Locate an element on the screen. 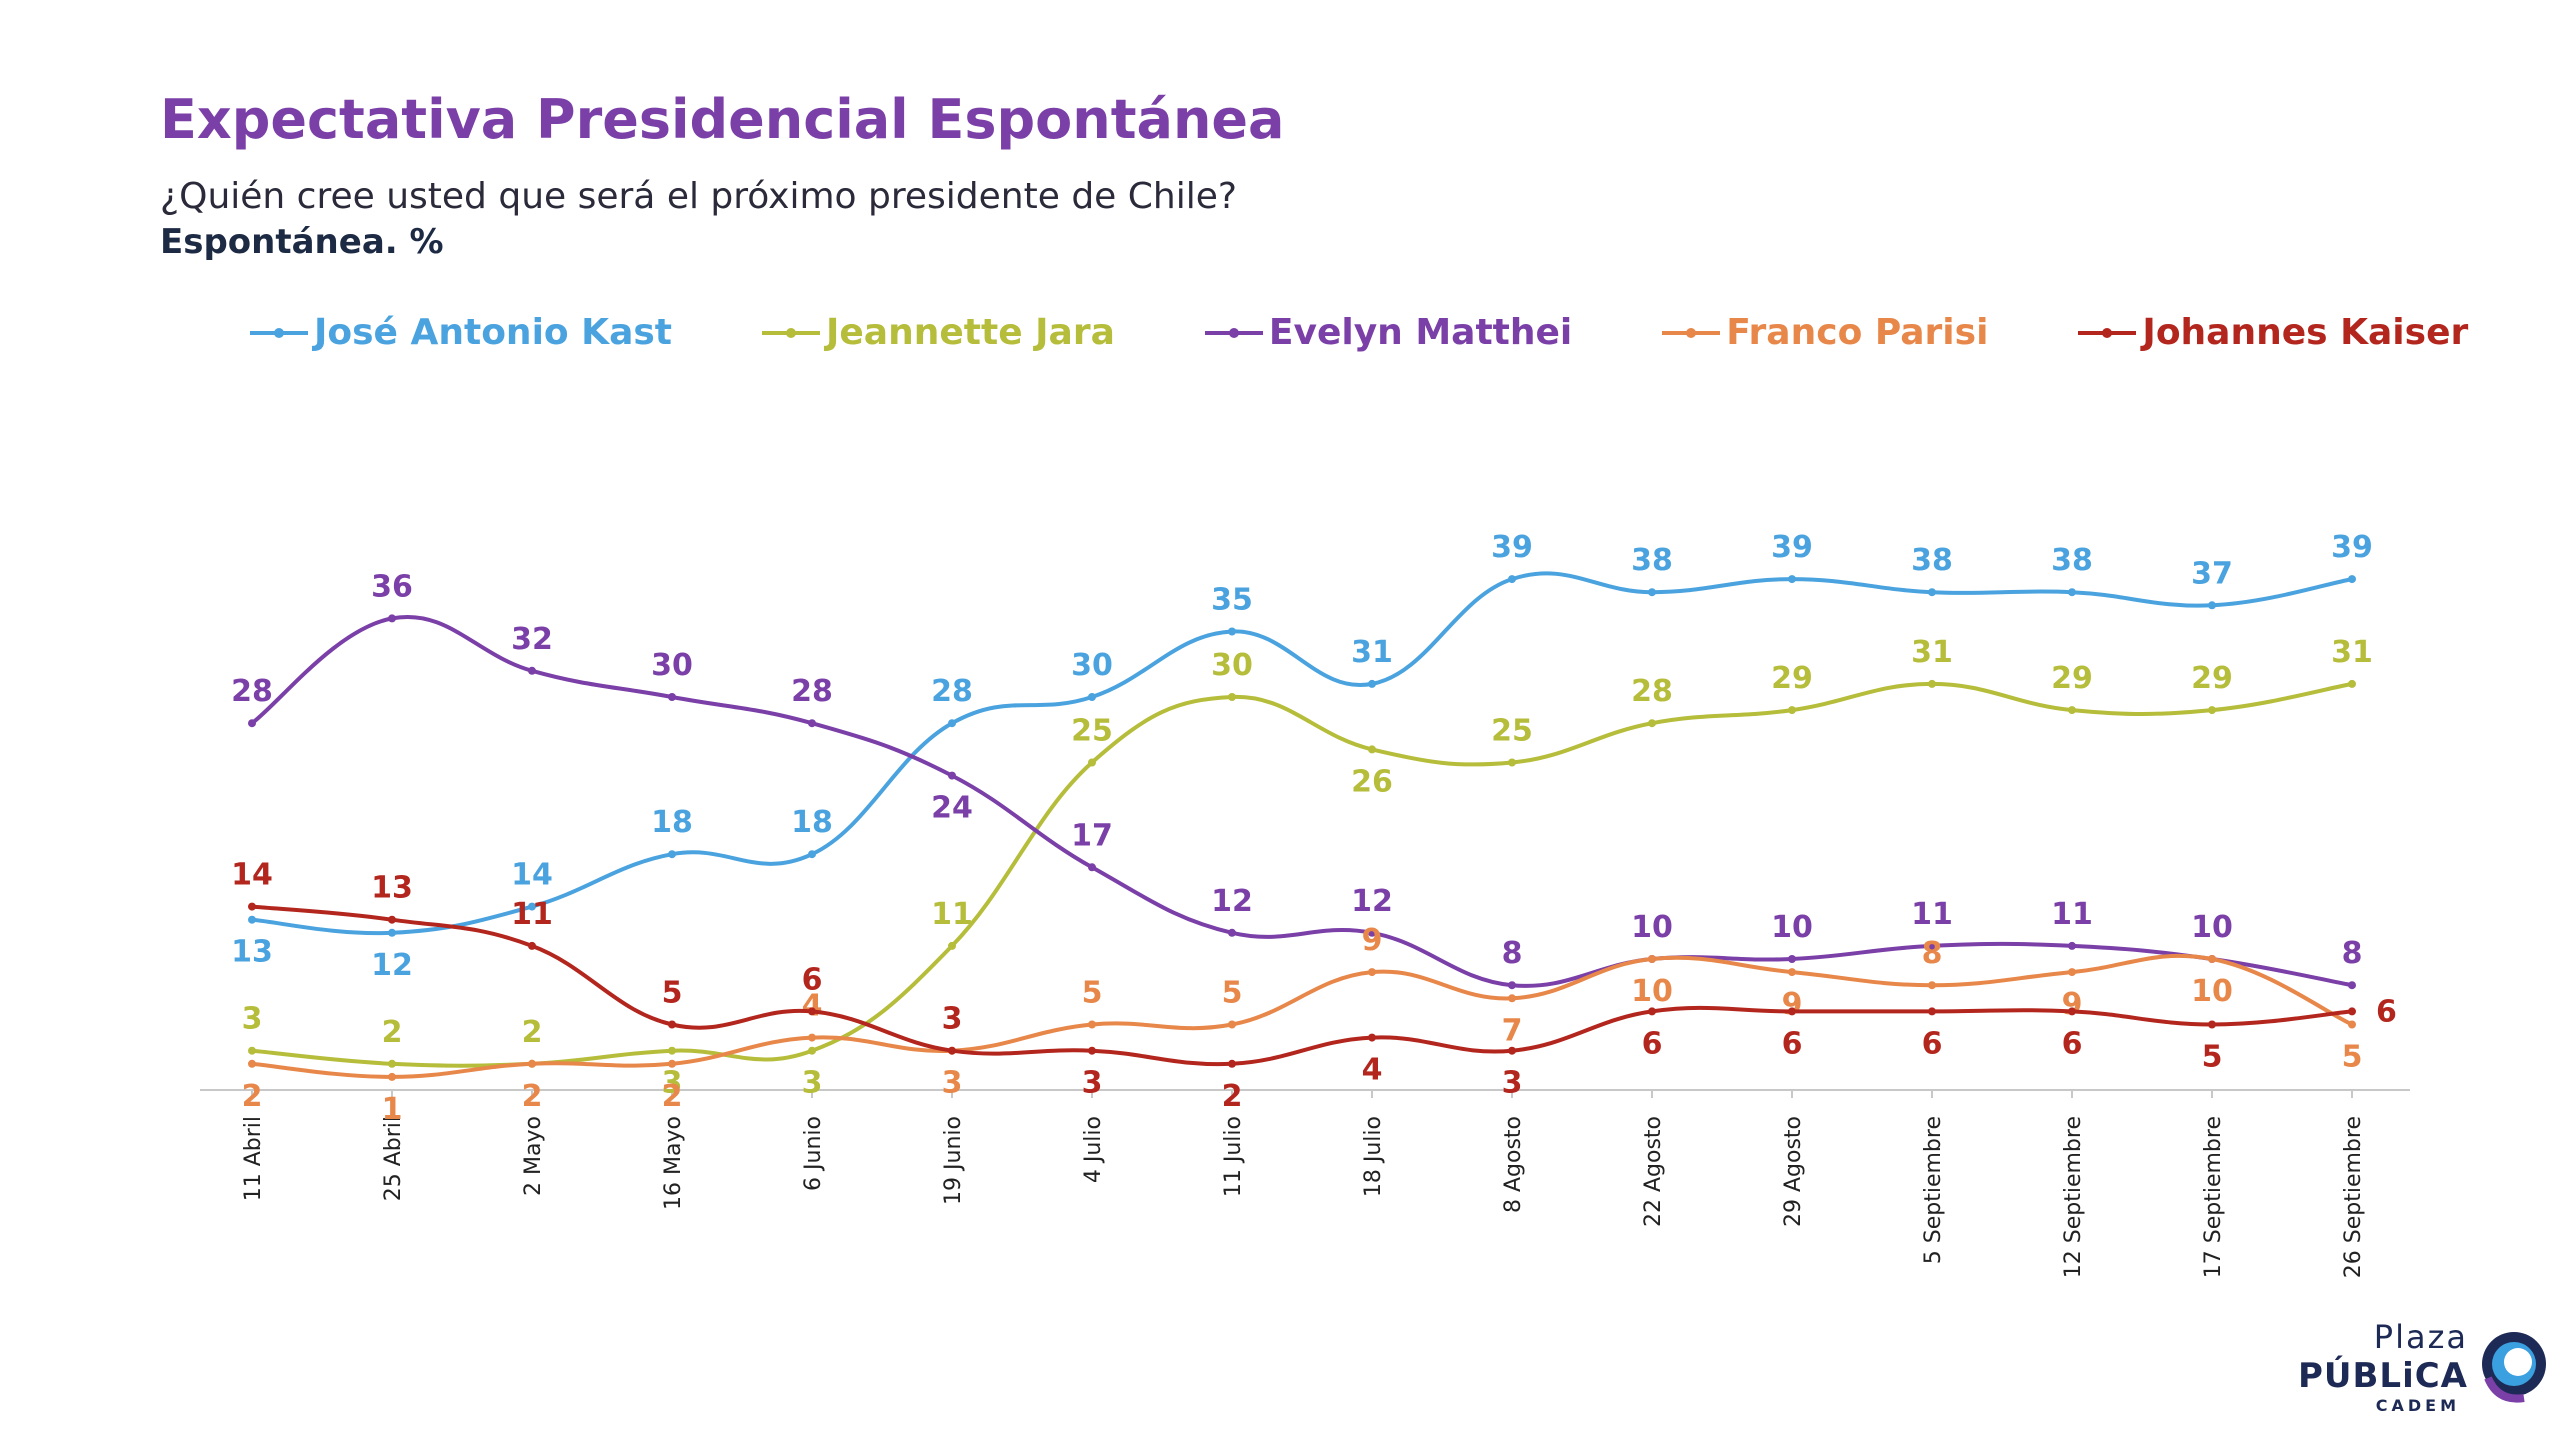 The height and width of the screenshot is (1432, 2560). data-label: 4 is located at coordinates (1372, 1070).